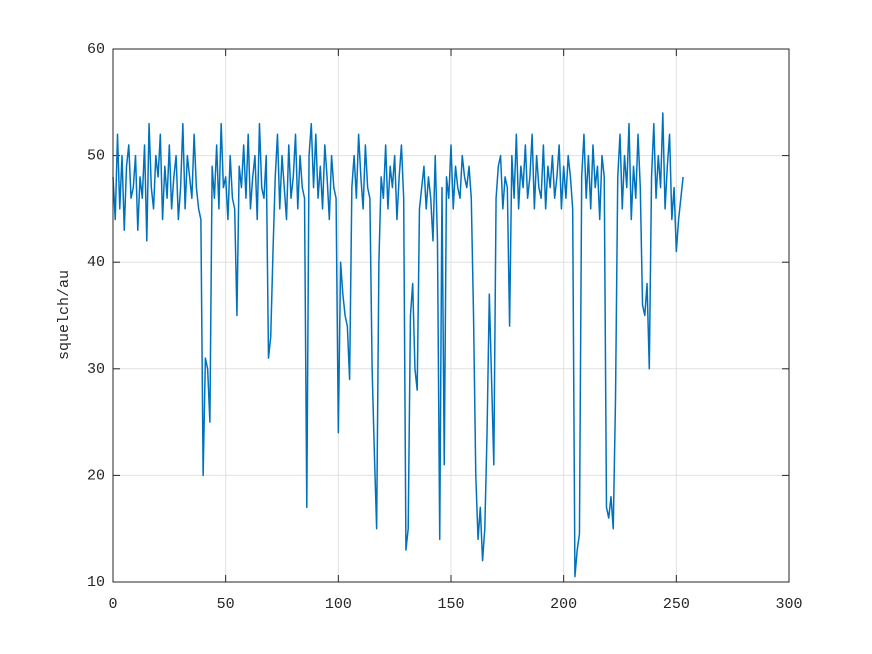  What do you see at coordinates (96, 475) in the screenshot?
I see `y-tick-label: 20` at bounding box center [96, 475].